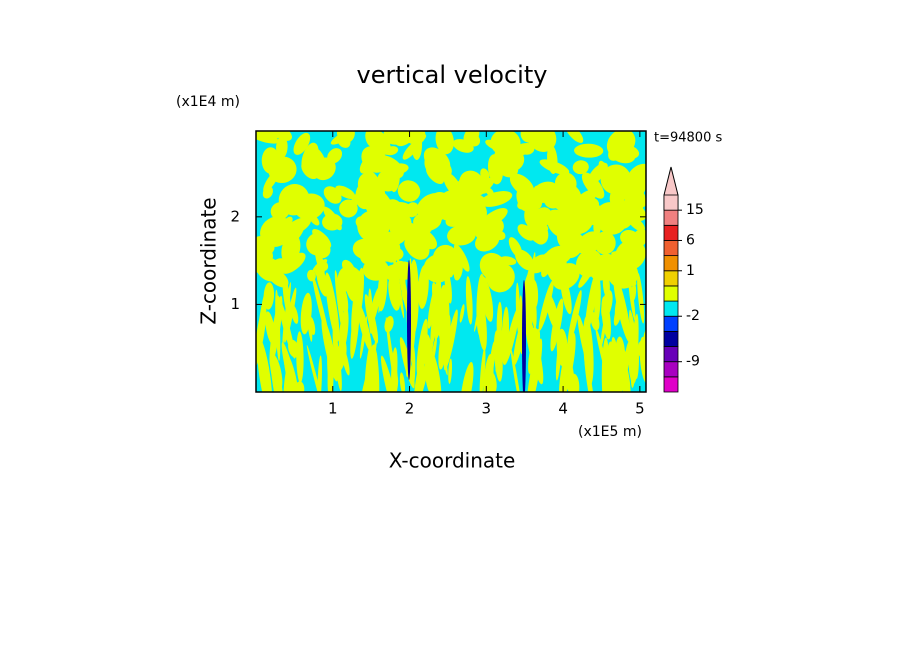  I want to click on chart-title: vertical velocity, so click(452, 75).